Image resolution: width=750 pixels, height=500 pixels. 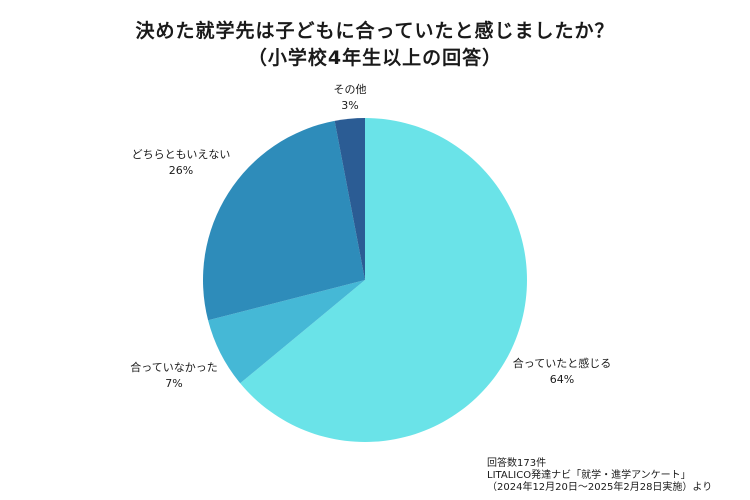 I want to click on chart-title-block: 決めた就学先は子どもに合っていたと感じましたか？ （小学校4年生以上の回答）, so click(x=375, y=45).